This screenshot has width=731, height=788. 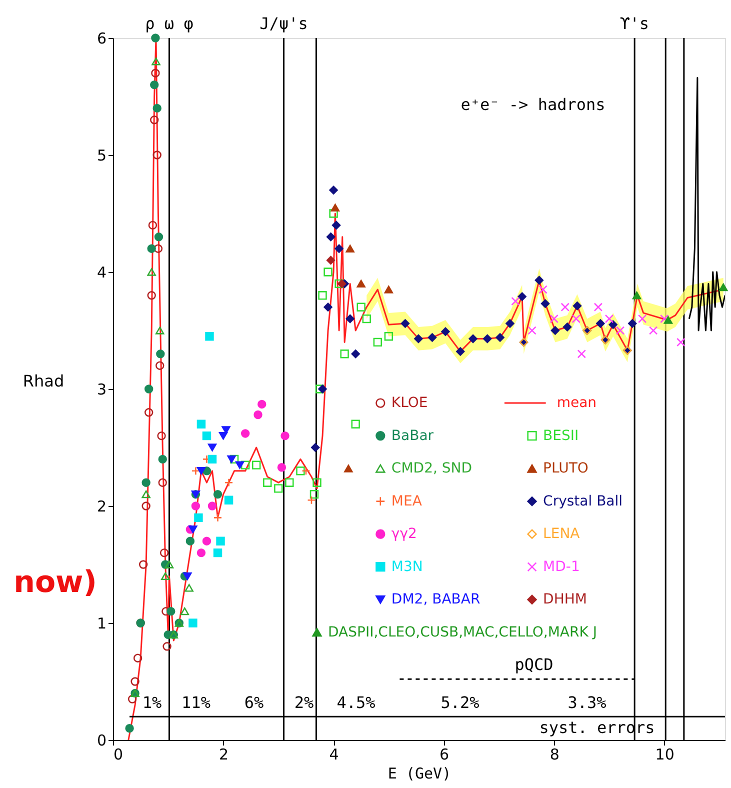 I want to click on annotation: 5.2%, so click(x=460, y=702).